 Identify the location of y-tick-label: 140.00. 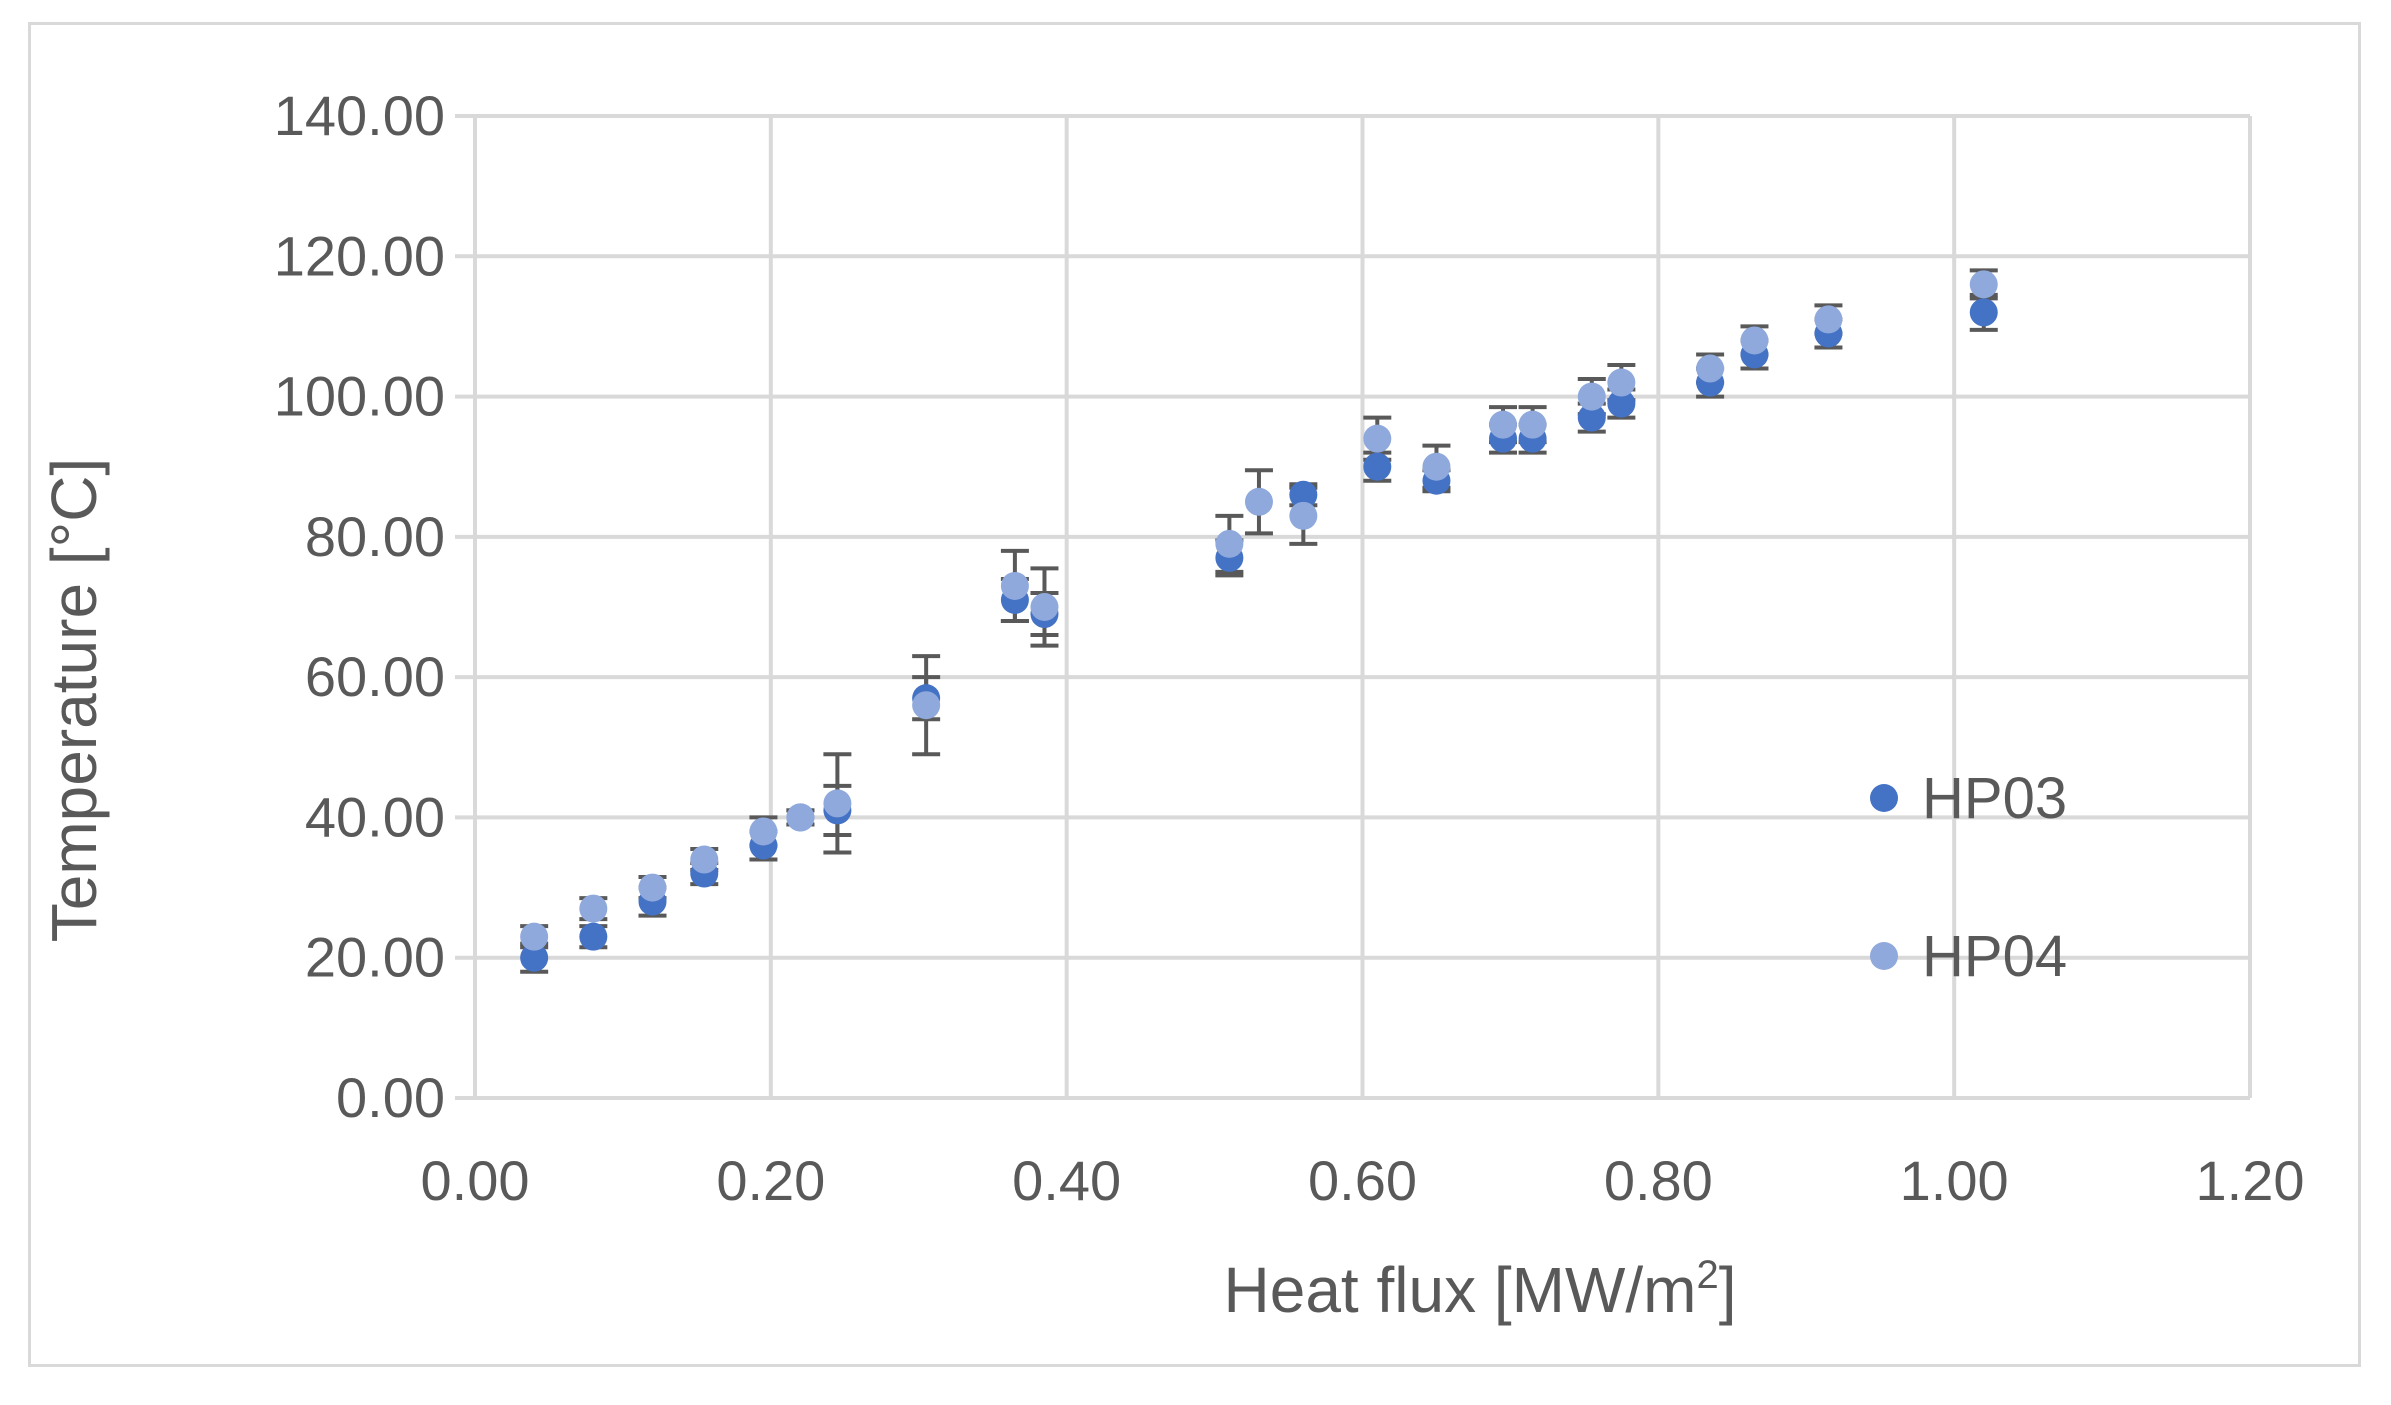
(359, 115).